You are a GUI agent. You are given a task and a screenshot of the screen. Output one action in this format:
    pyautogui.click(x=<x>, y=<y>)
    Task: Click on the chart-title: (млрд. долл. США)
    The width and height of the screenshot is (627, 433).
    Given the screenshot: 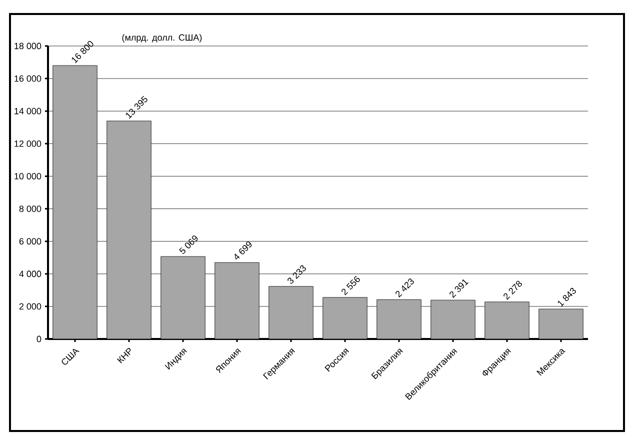 What is the action you would take?
    pyautogui.click(x=162, y=38)
    